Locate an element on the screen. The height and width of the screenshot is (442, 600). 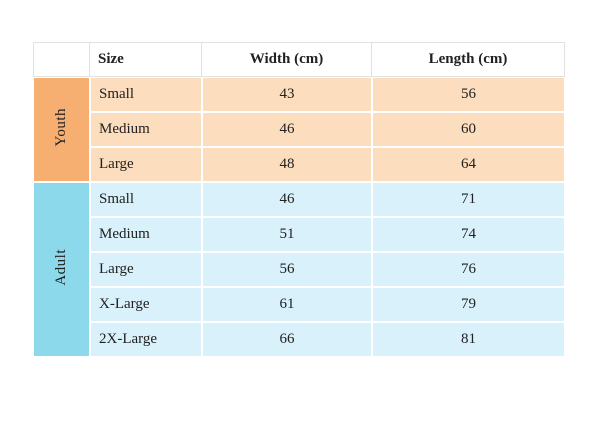
length-cell: 74 is located at coordinates (468, 234).